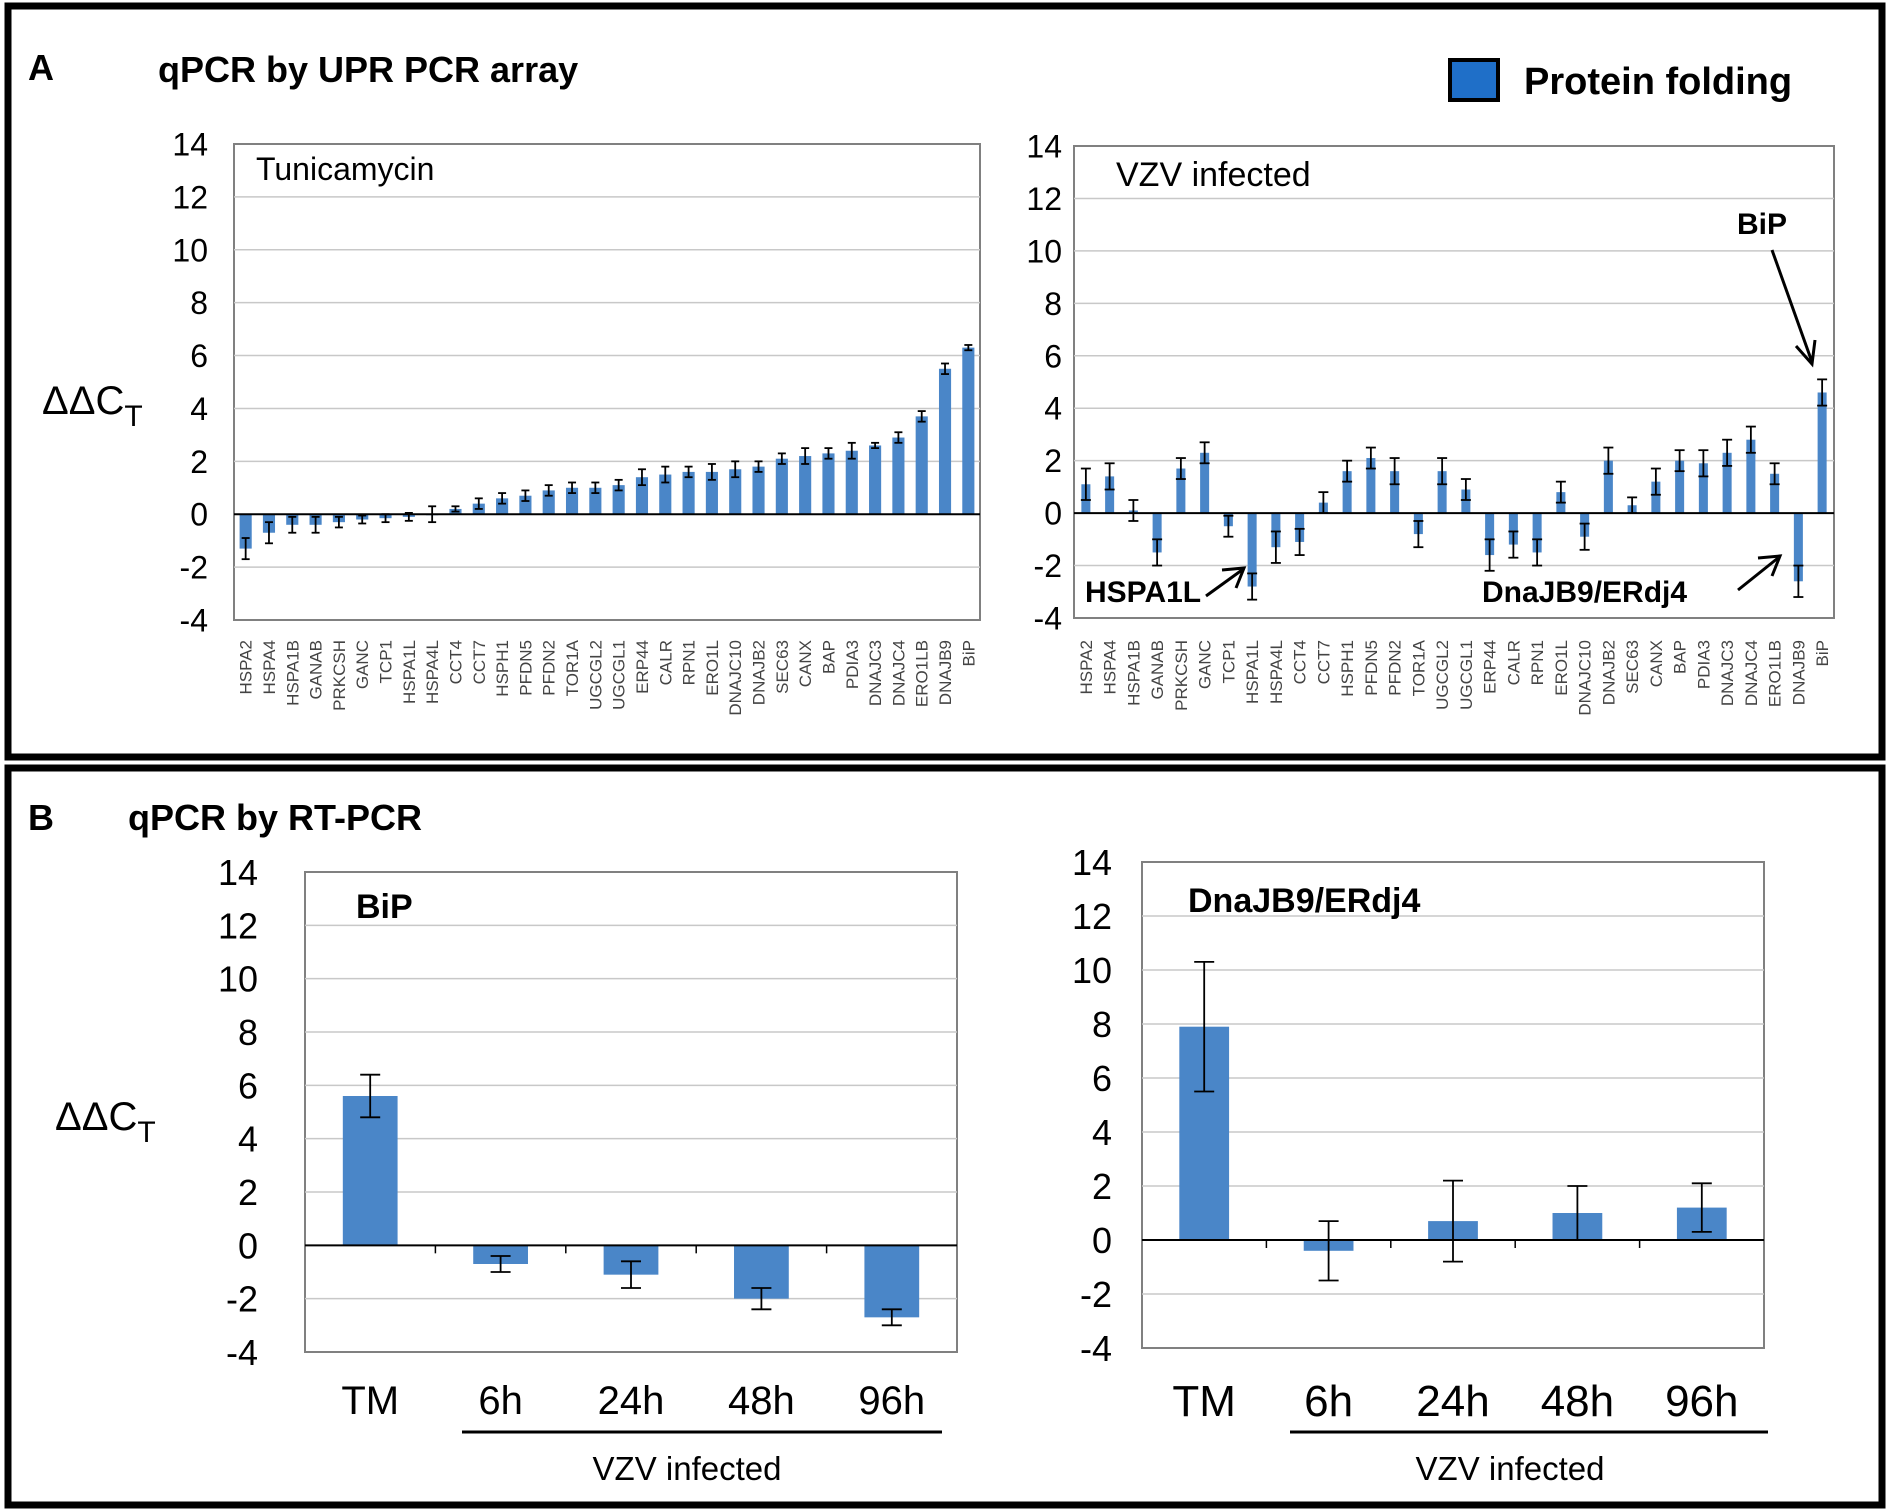  Describe the element at coordinates (275, 817) in the screenshot. I see `panel-b-title: qPCR by RT-PCR` at that location.